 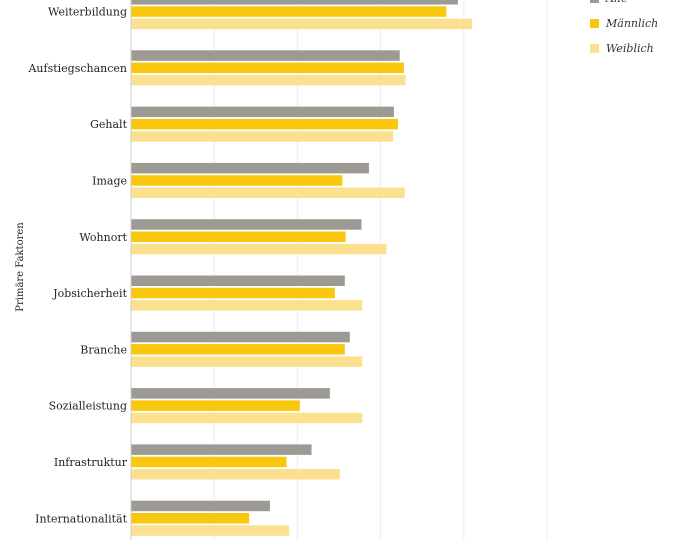 What do you see at coordinates (108, 124) in the screenshot?
I see `category-label: Gehalt` at bounding box center [108, 124].